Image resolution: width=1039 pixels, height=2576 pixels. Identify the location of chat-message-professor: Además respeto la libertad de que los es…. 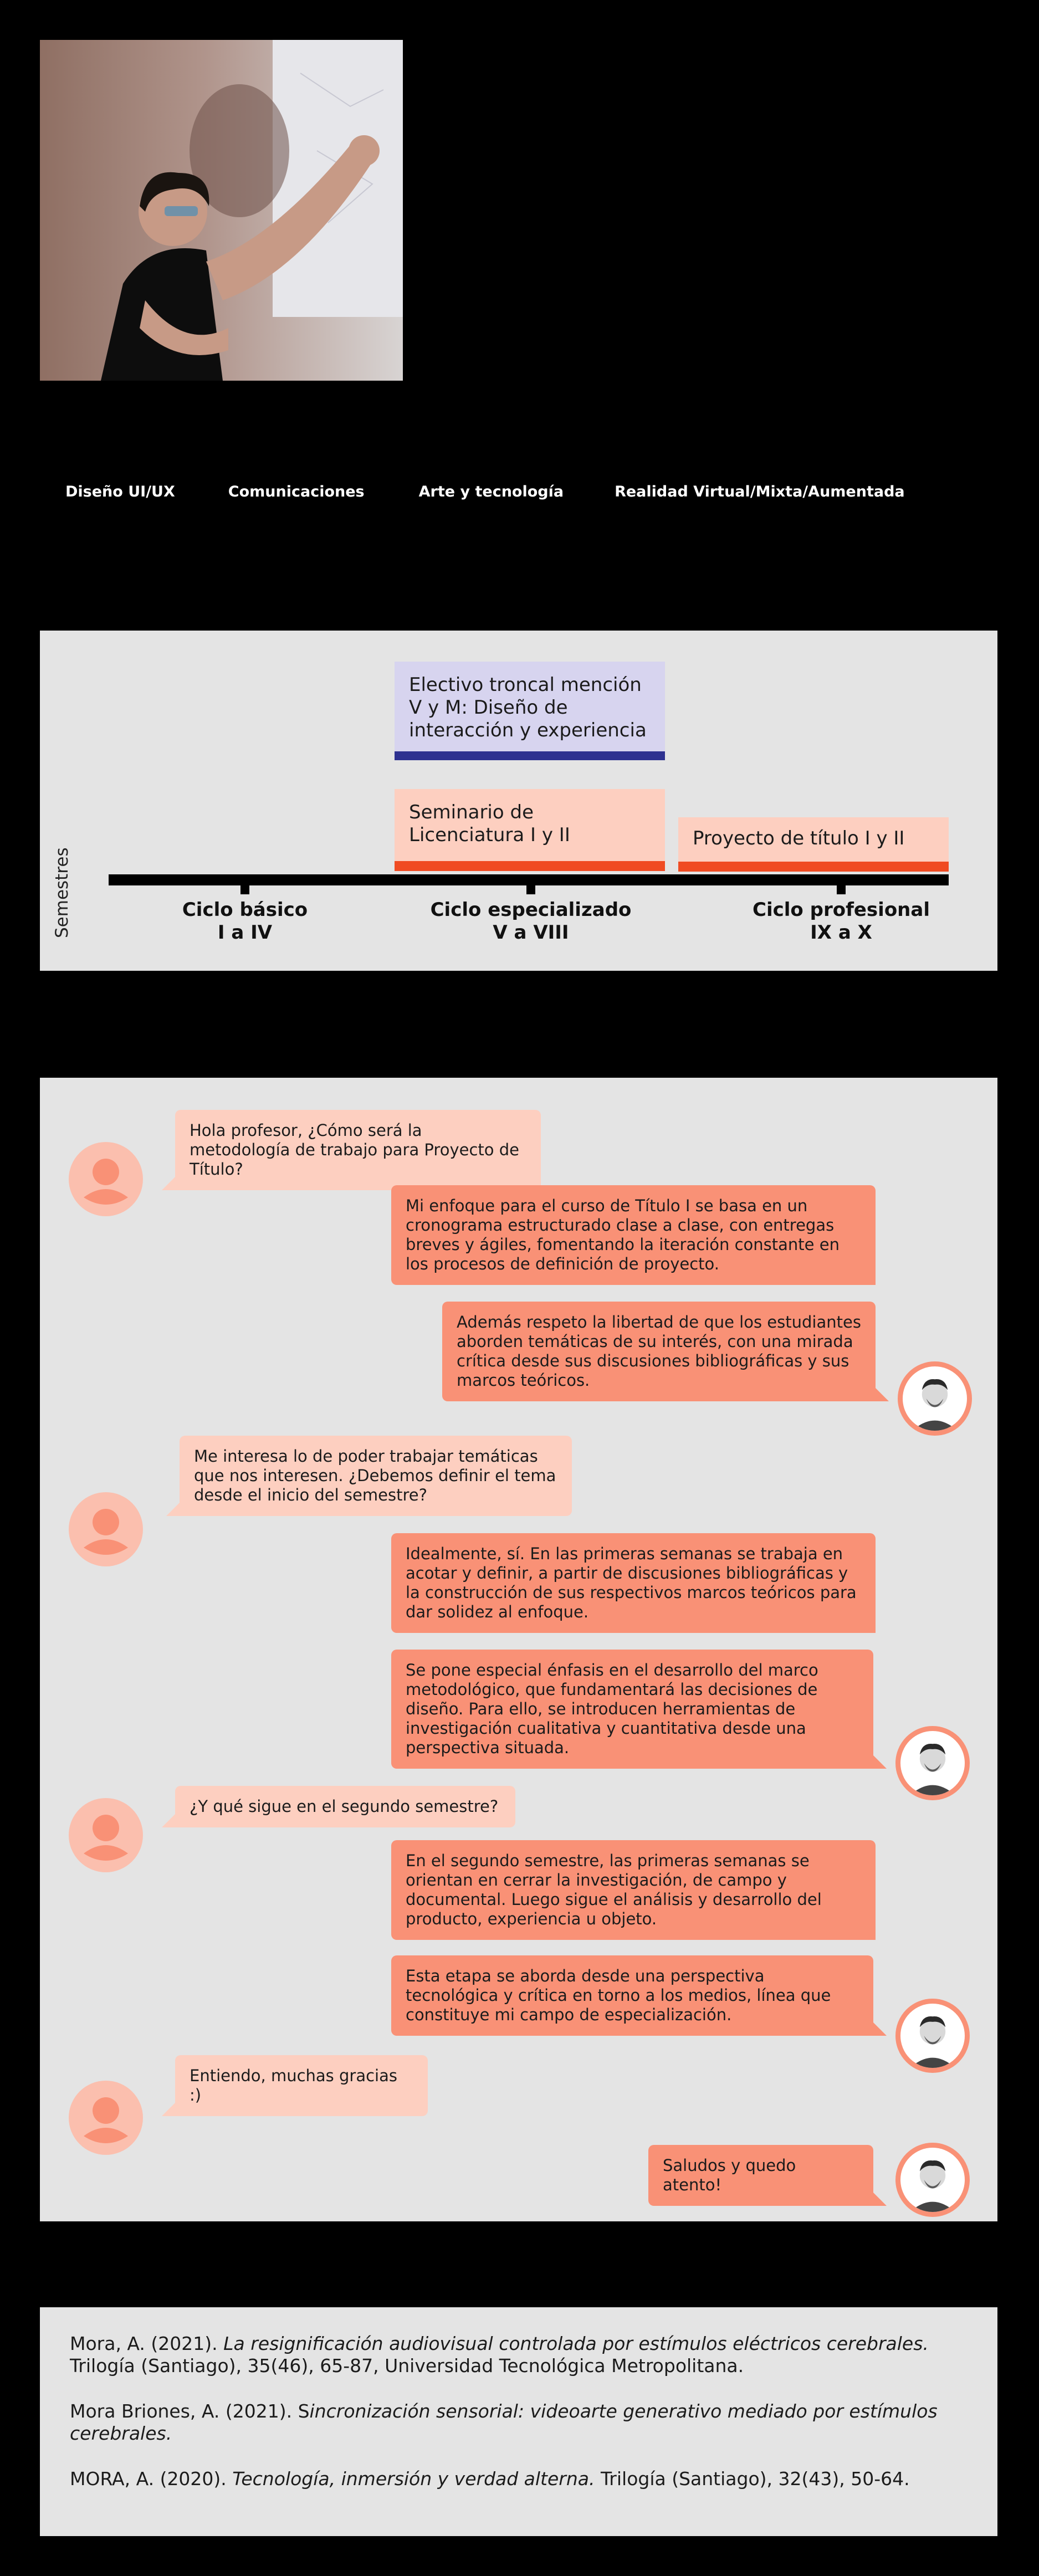
(665, 1351).